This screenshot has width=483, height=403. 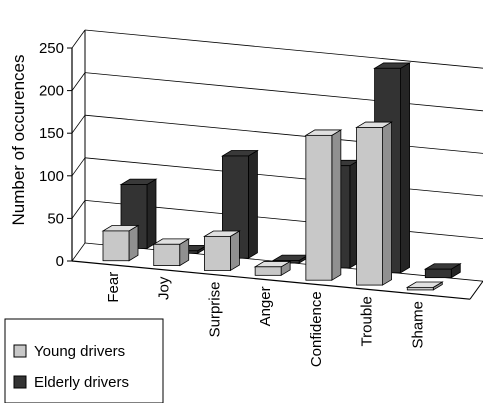 I want to click on y-tick-label-0: 0, so click(x=60, y=261).